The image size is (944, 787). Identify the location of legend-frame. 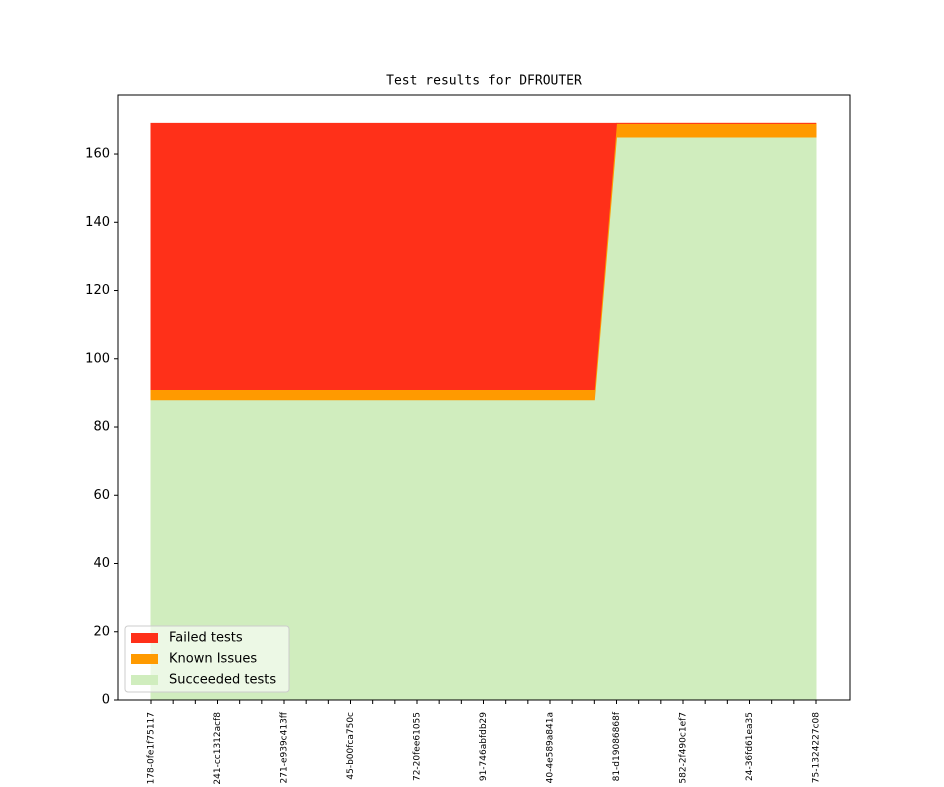
(207, 659).